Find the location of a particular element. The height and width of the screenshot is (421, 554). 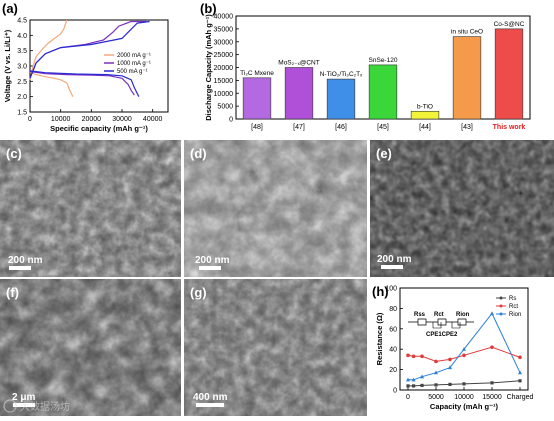

scalebar-label-g: 400 nm is located at coordinates (210, 397).